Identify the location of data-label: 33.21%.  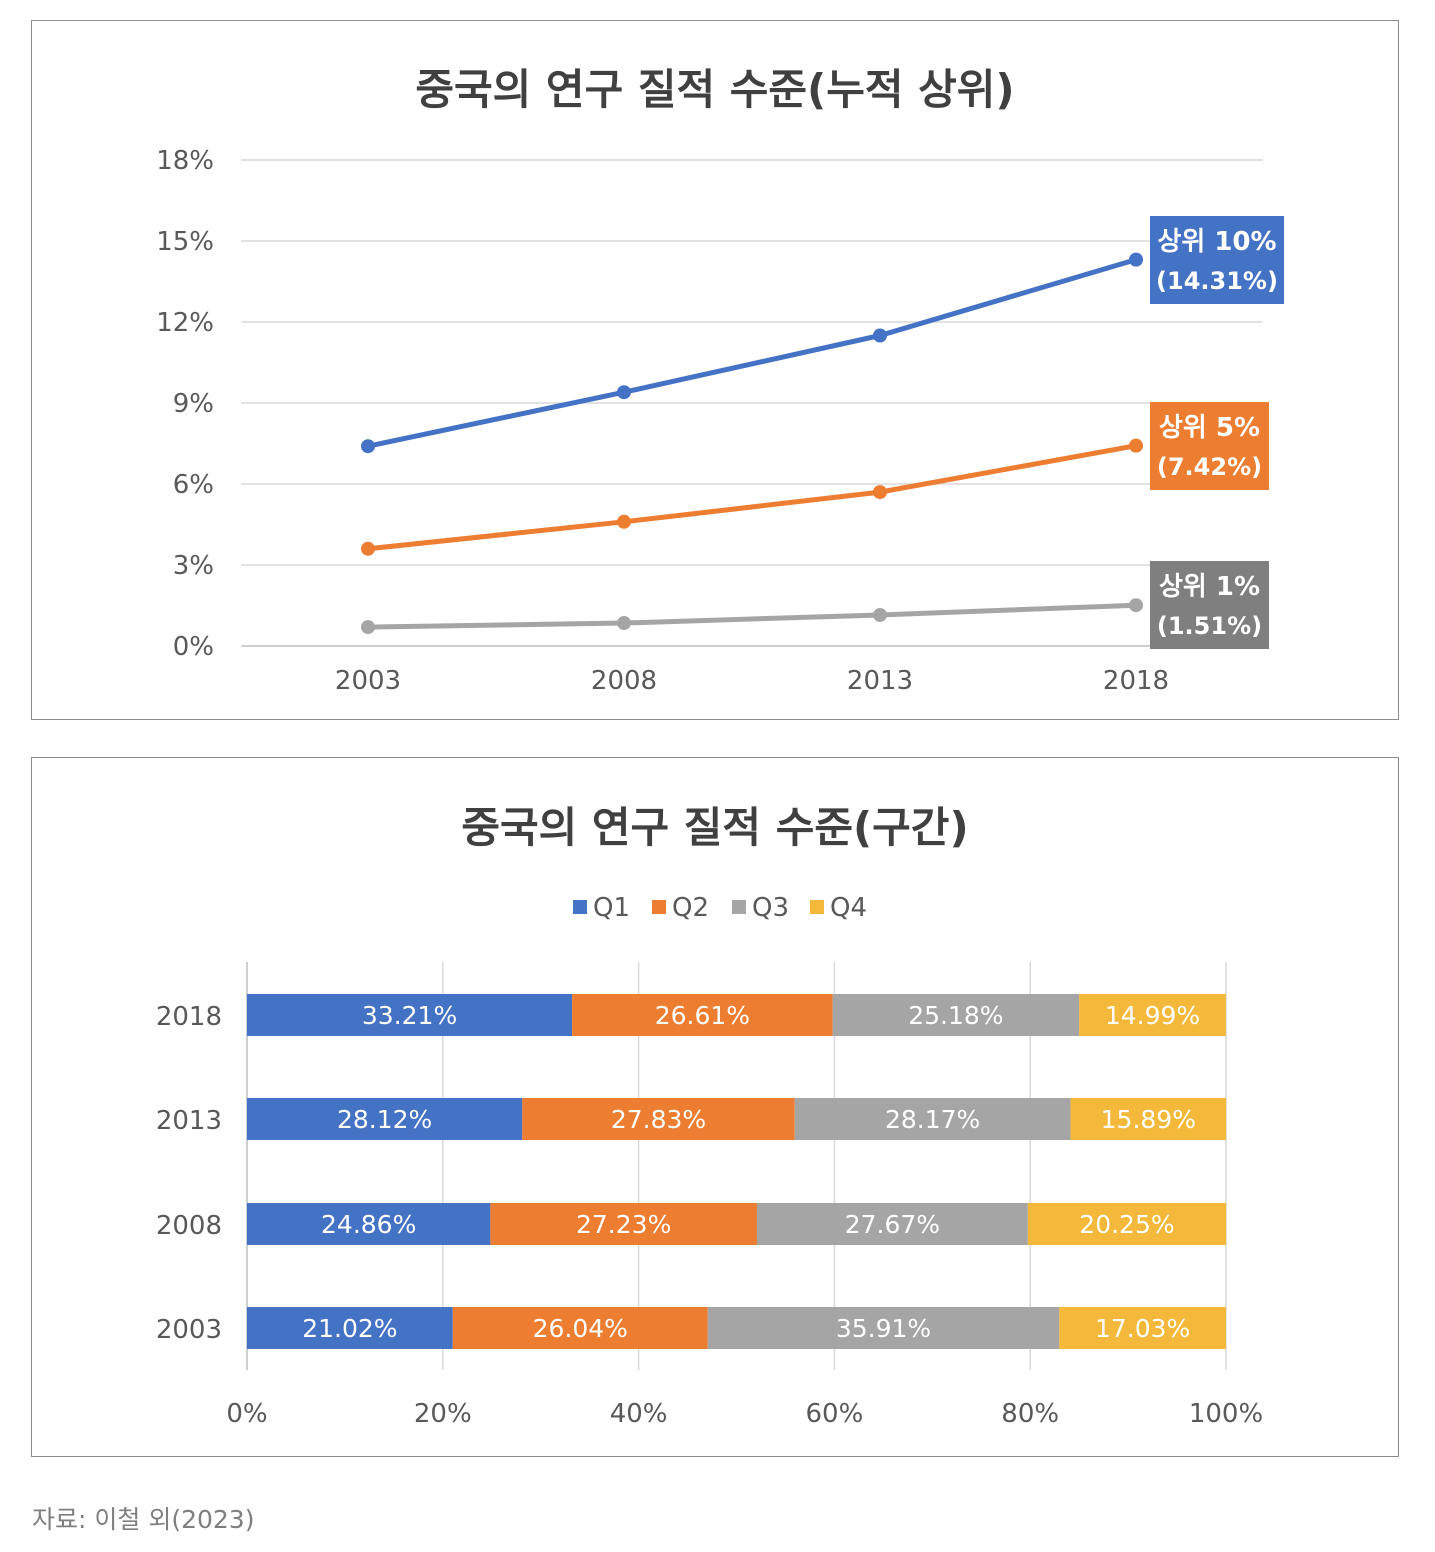
(409, 1015).